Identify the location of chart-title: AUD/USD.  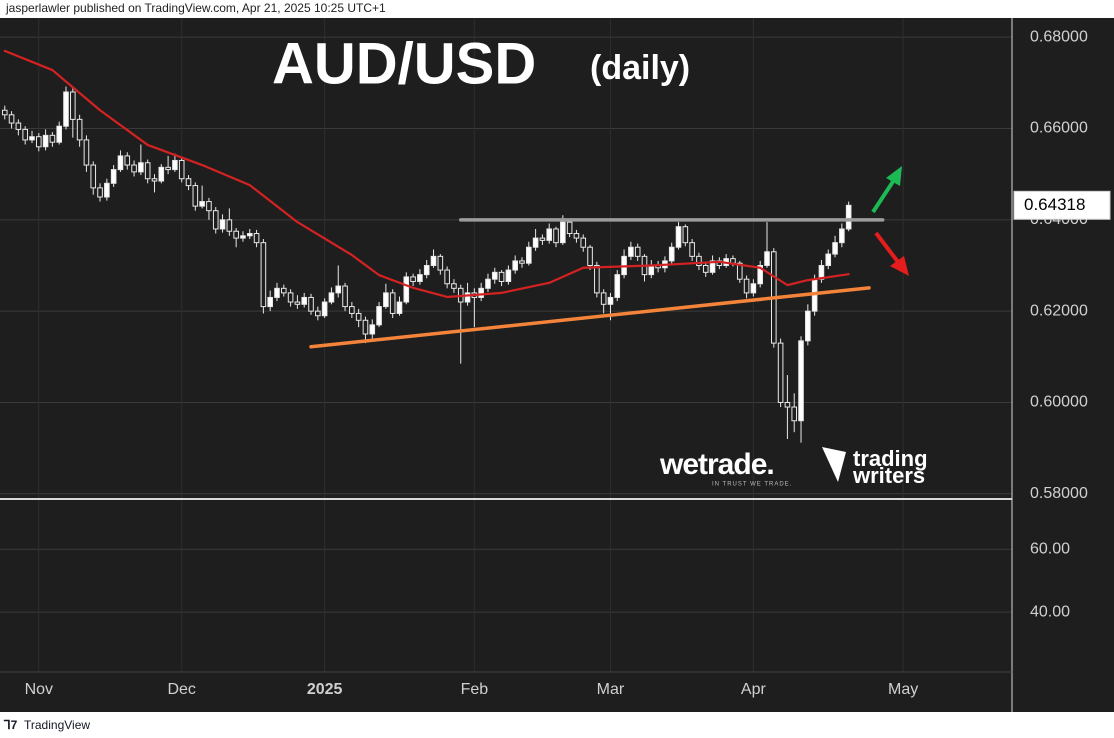
(404, 63).